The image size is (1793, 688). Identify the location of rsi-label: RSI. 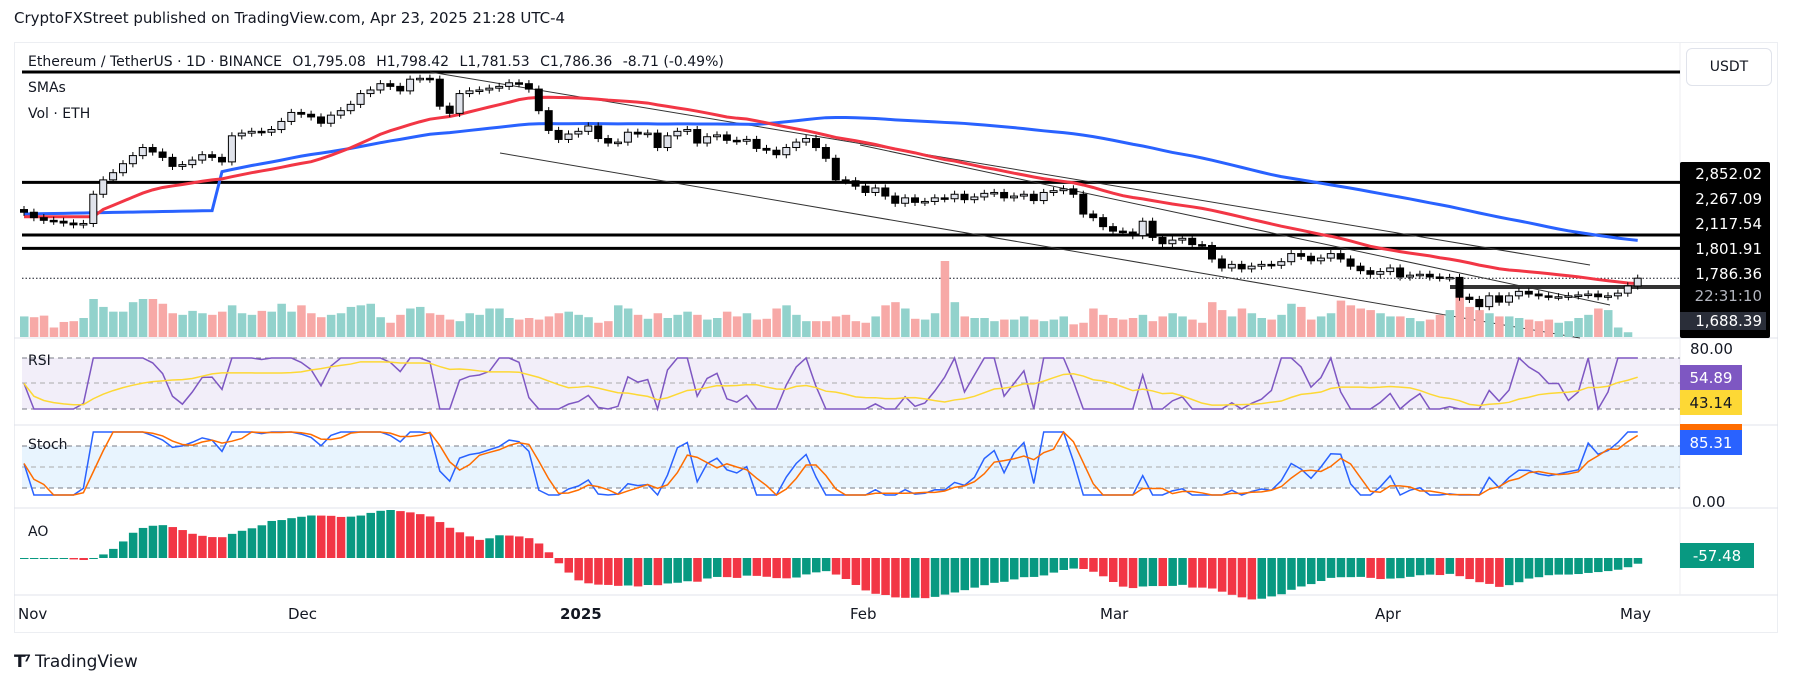
(39, 361).